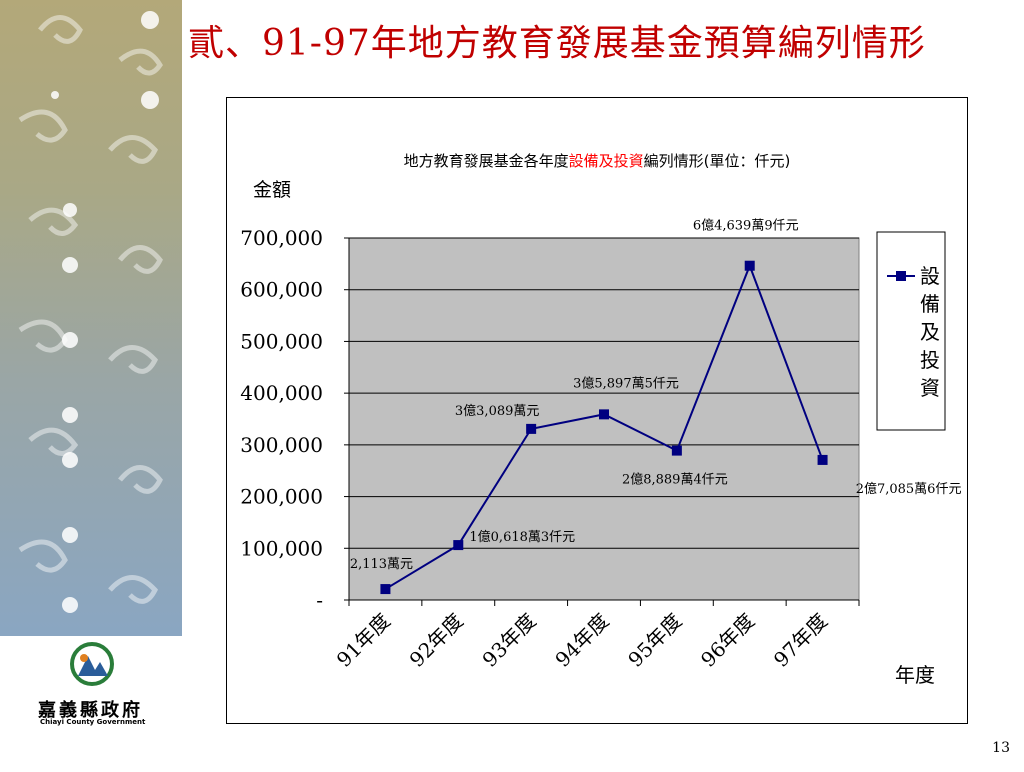 Image resolution: width=1024 pixels, height=772 pixels. Describe the element at coordinates (727, 640) in the screenshot. I see `x-tick-label-5: 96年度` at that location.